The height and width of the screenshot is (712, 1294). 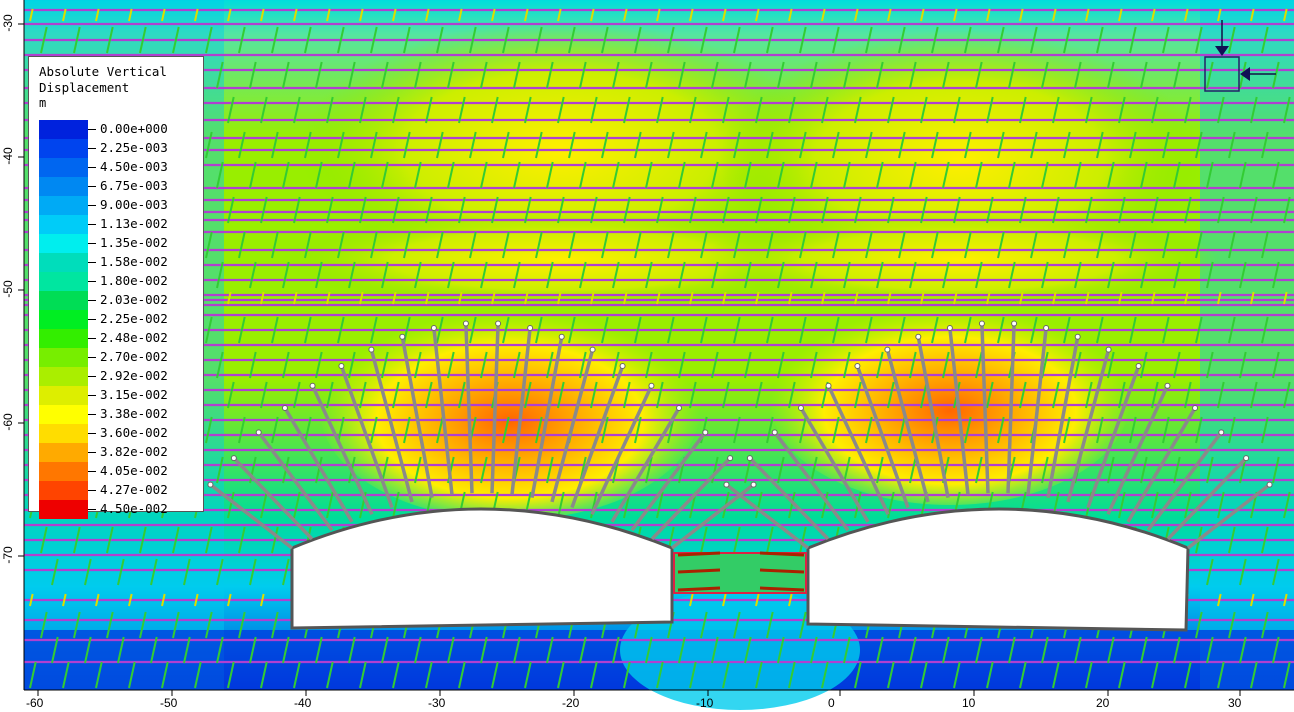 What do you see at coordinates (169, 703) in the screenshot?
I see `x-tick-label: -50` at bounding box center [169, 703].